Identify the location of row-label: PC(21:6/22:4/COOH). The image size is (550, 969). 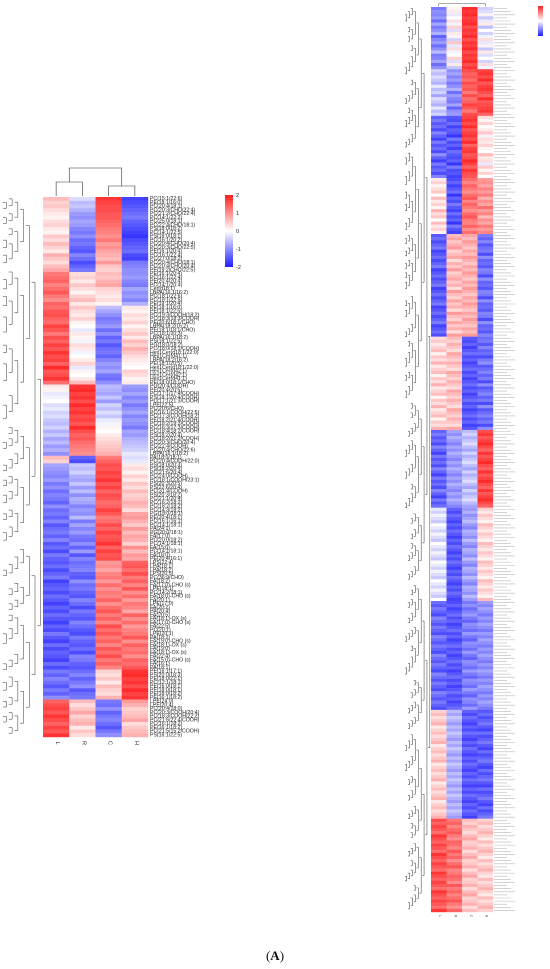
(175, 720).